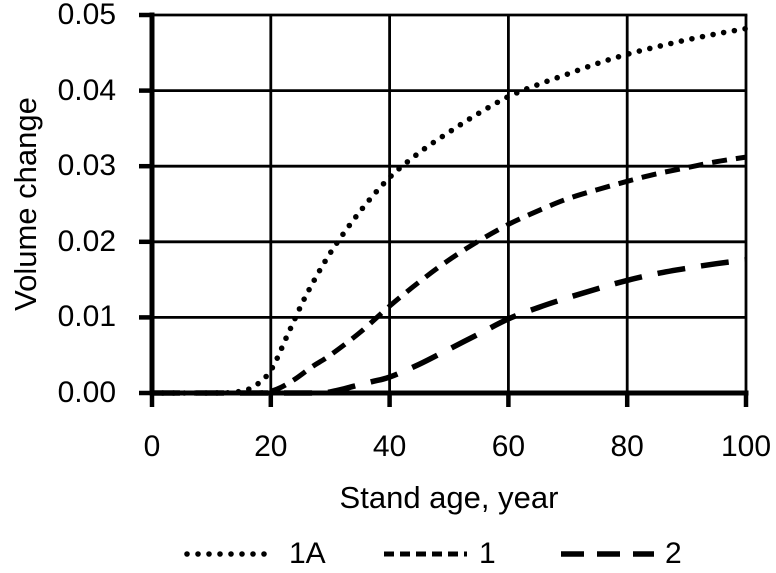 This screenshot has height=573, width=776. What do you see at coordinates (746, 446) in the screenshot?
I see `x-tick-label: 100` at bounding box center [746, 446].